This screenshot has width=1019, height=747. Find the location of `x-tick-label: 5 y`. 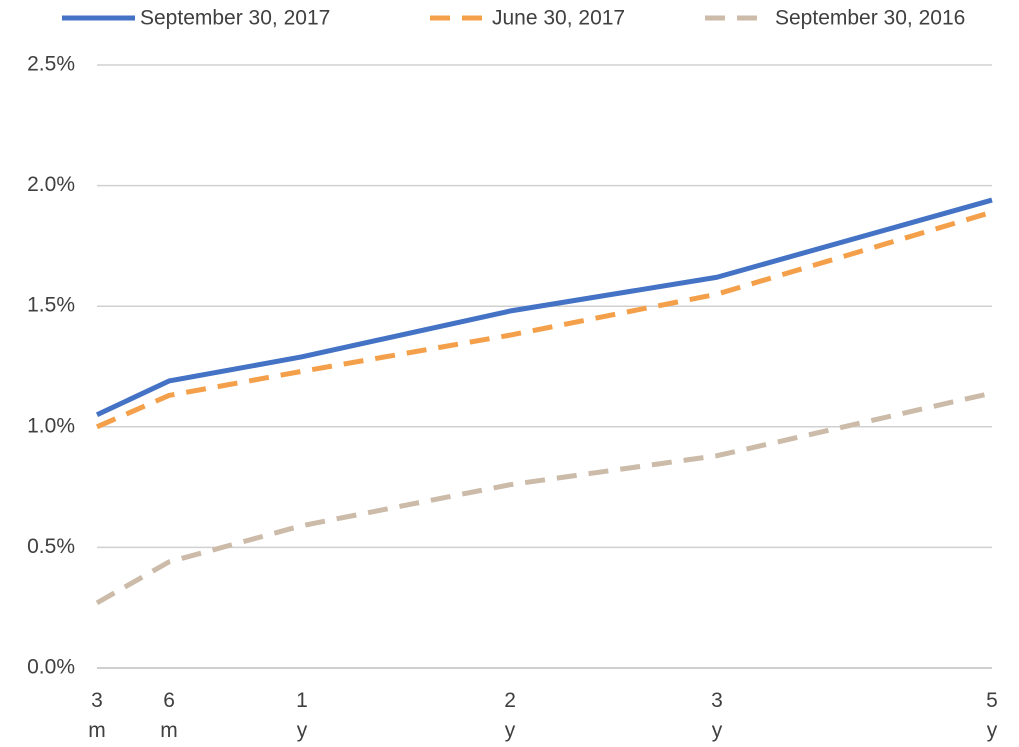

x-tick-label: 5 y is located at coordinates (992, 715).